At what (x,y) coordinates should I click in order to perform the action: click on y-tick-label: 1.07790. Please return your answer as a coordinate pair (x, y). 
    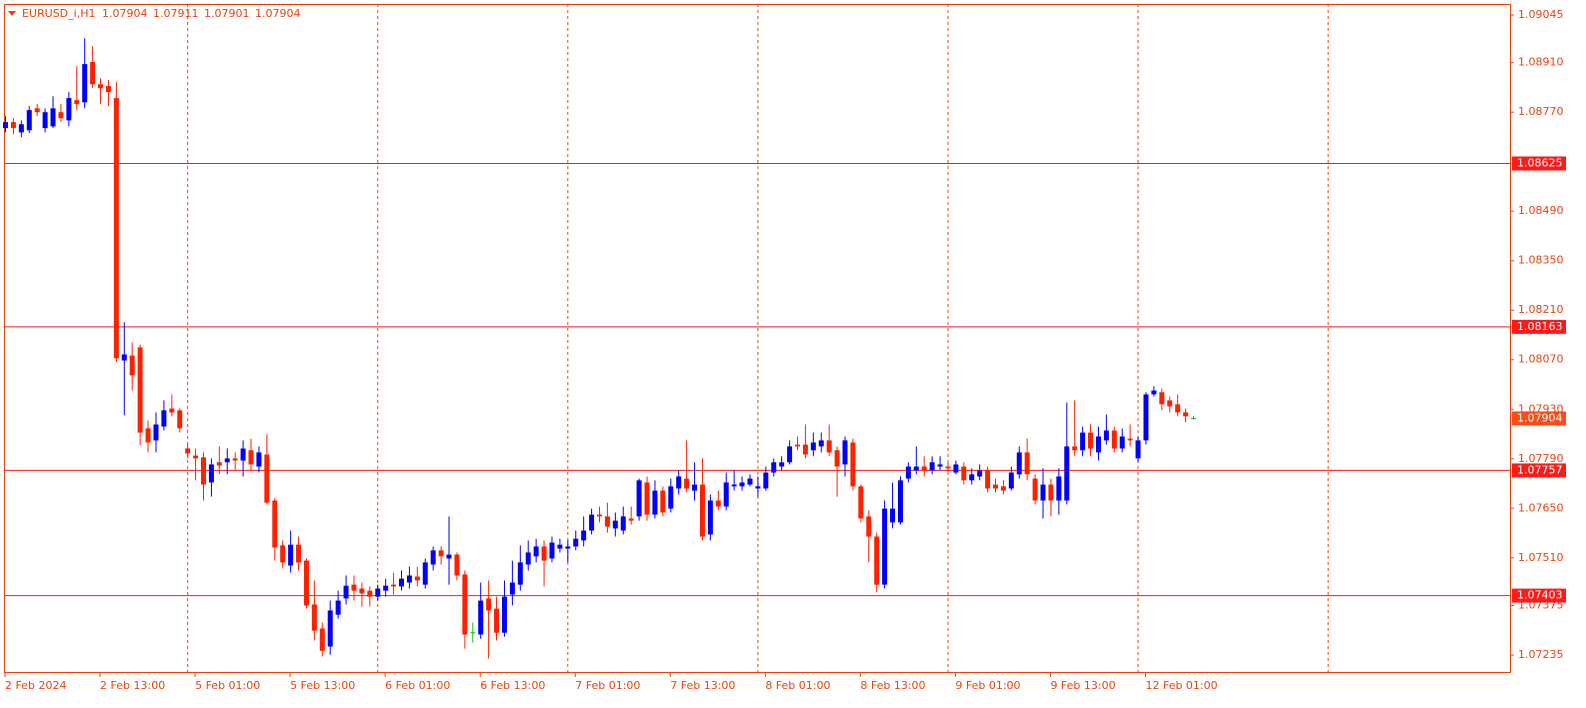
    Looking at the image, I should click on (1541, 458).